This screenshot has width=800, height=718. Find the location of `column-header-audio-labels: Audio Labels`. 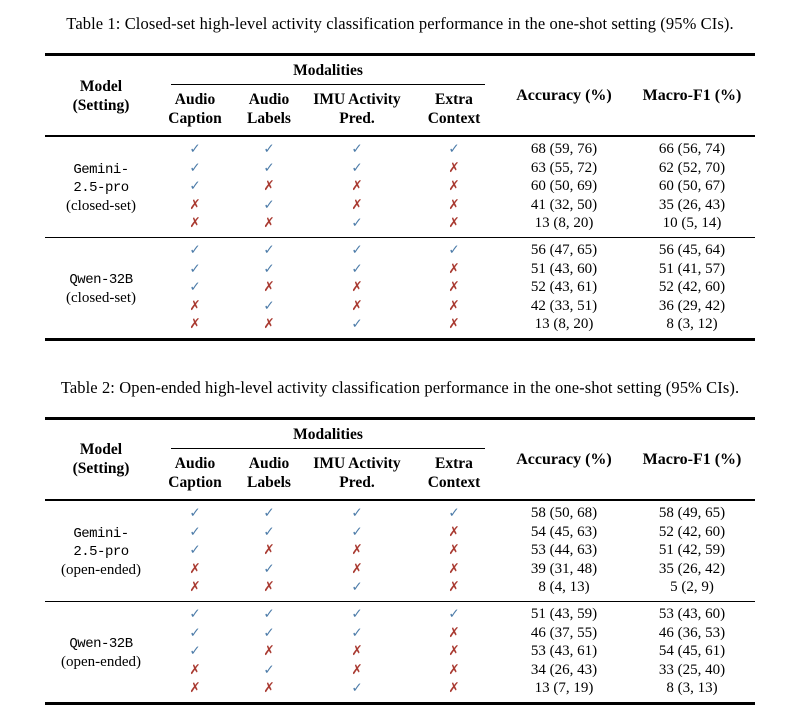

column-header-audio-labels: Audio Labels is located at coordinates (269, 109).